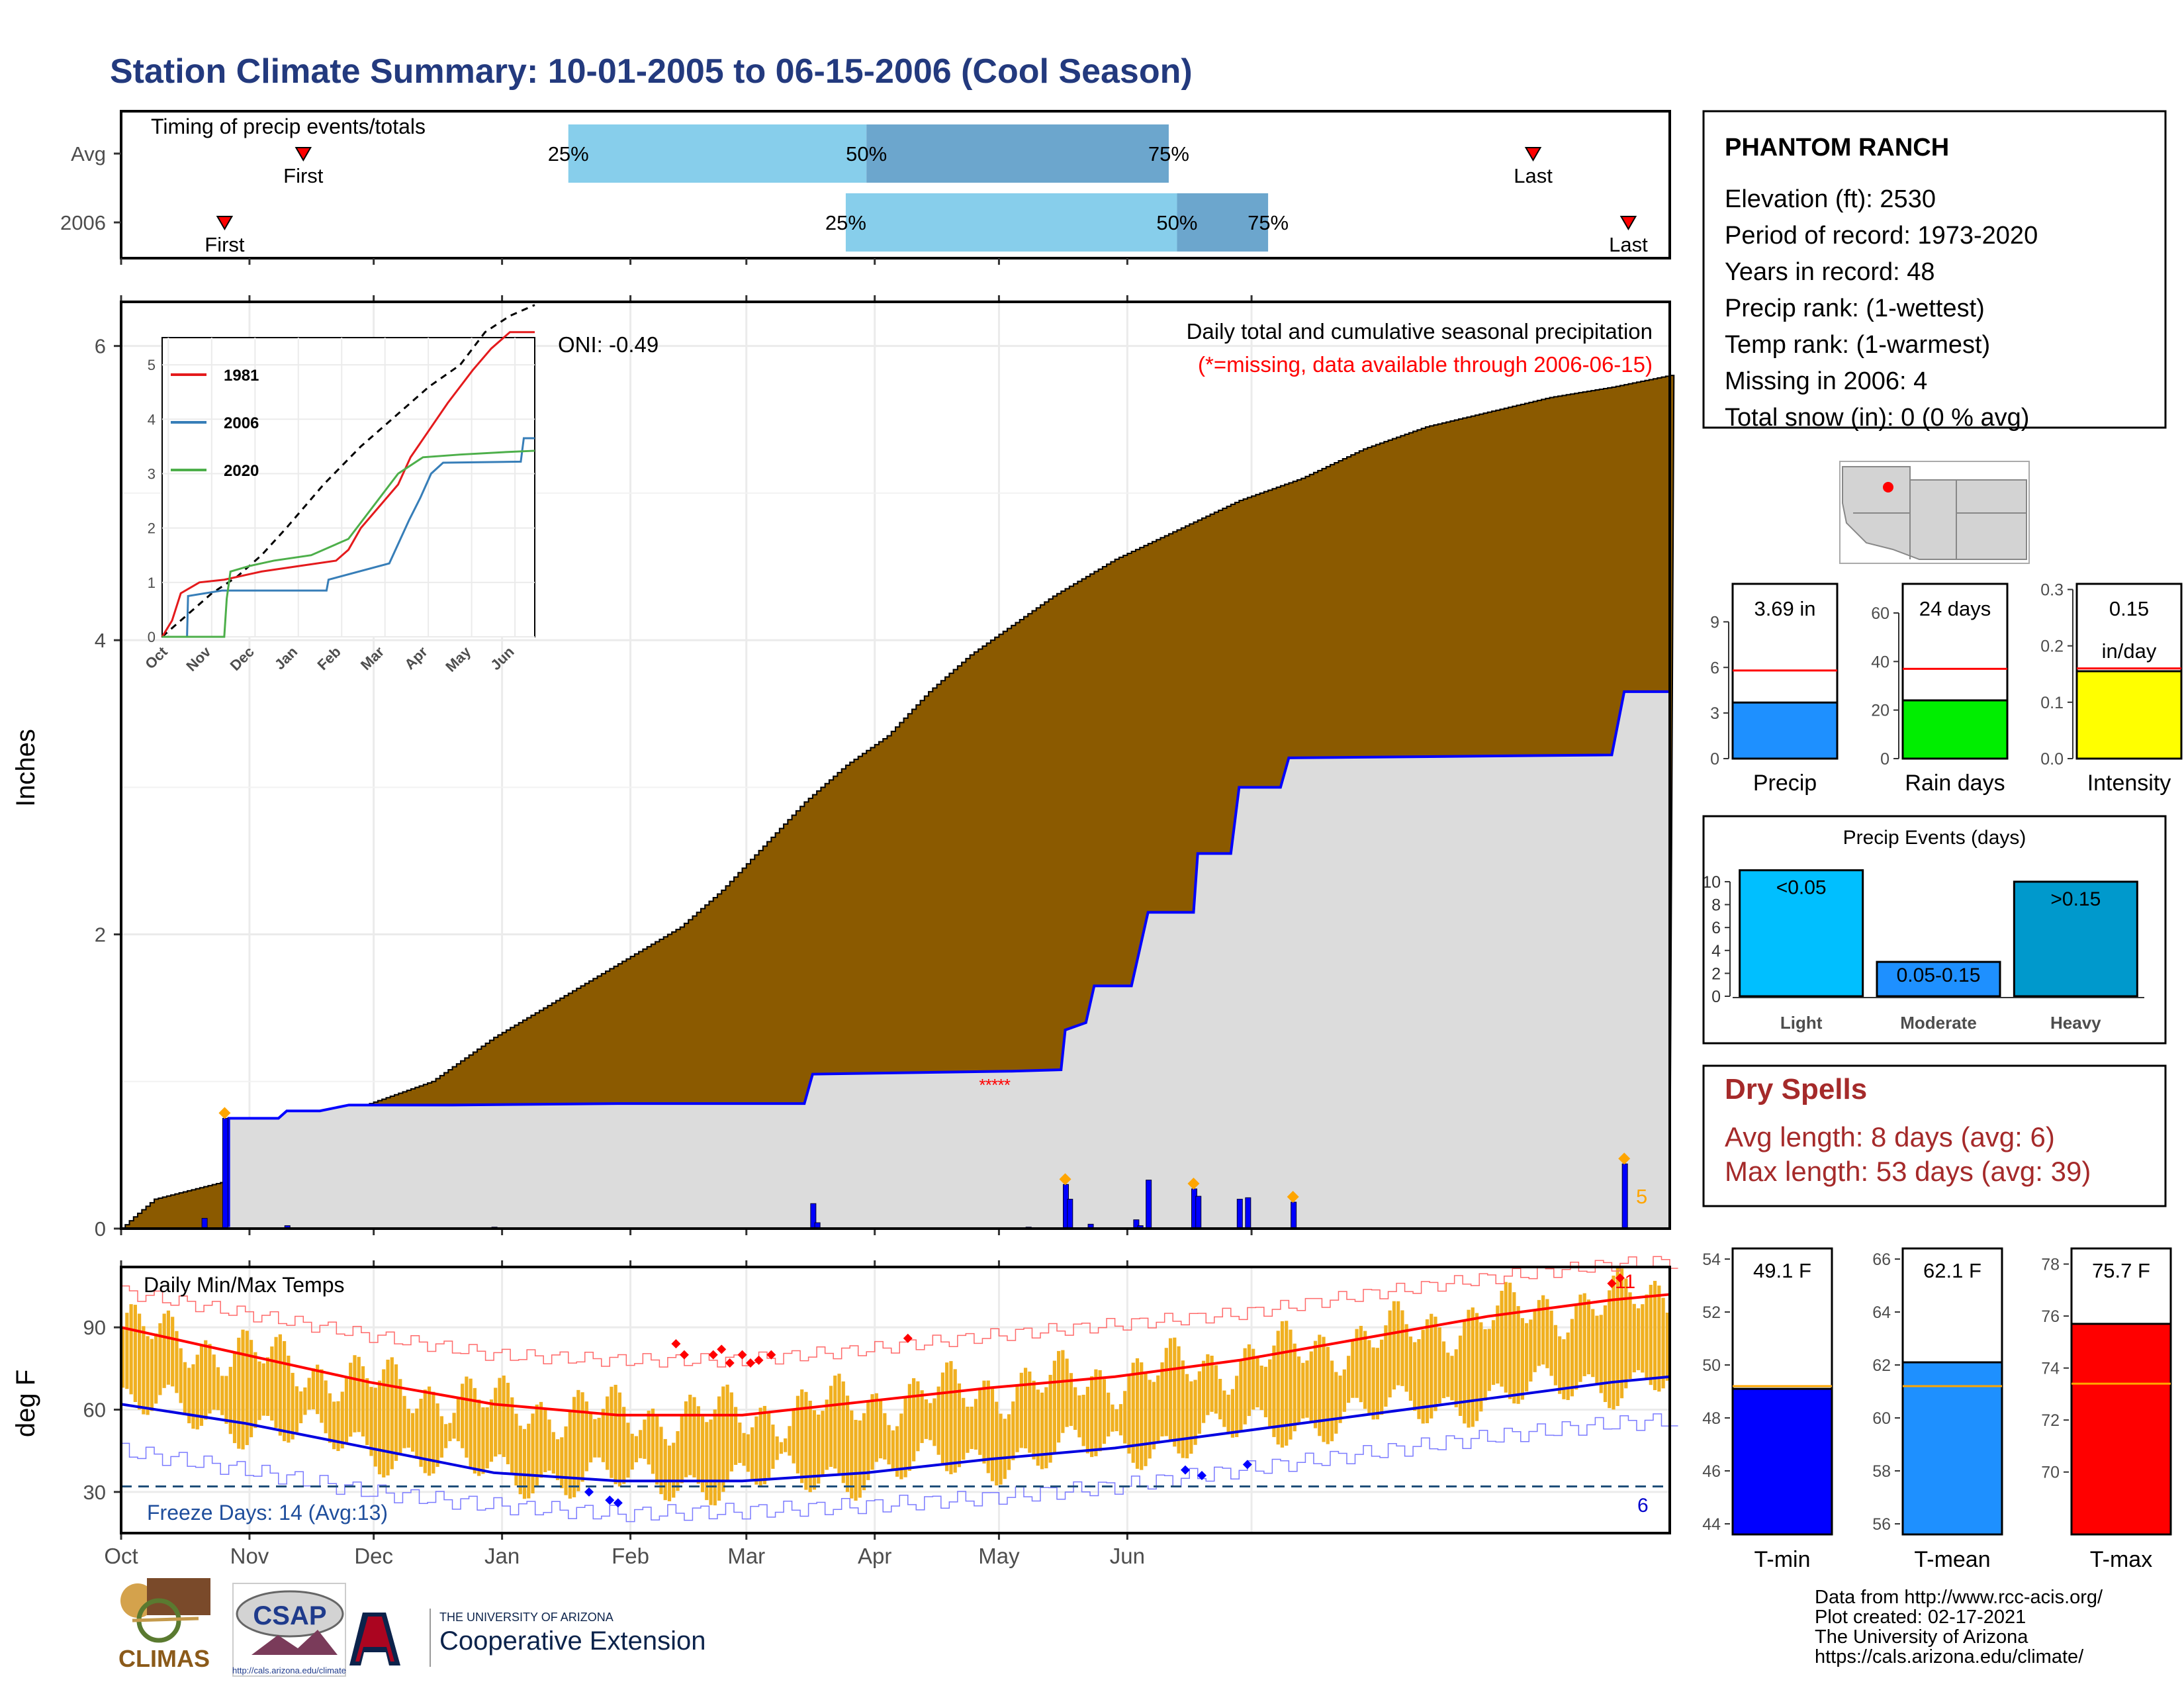 The height and width of the screenshot is (1688, 2184). What do you see at coordinates (1890, 1136) in the screenshot?
I see `dry-spells-avg: Avg length: 8 days (avg: 6)` at bounding box center [1890, 1136].